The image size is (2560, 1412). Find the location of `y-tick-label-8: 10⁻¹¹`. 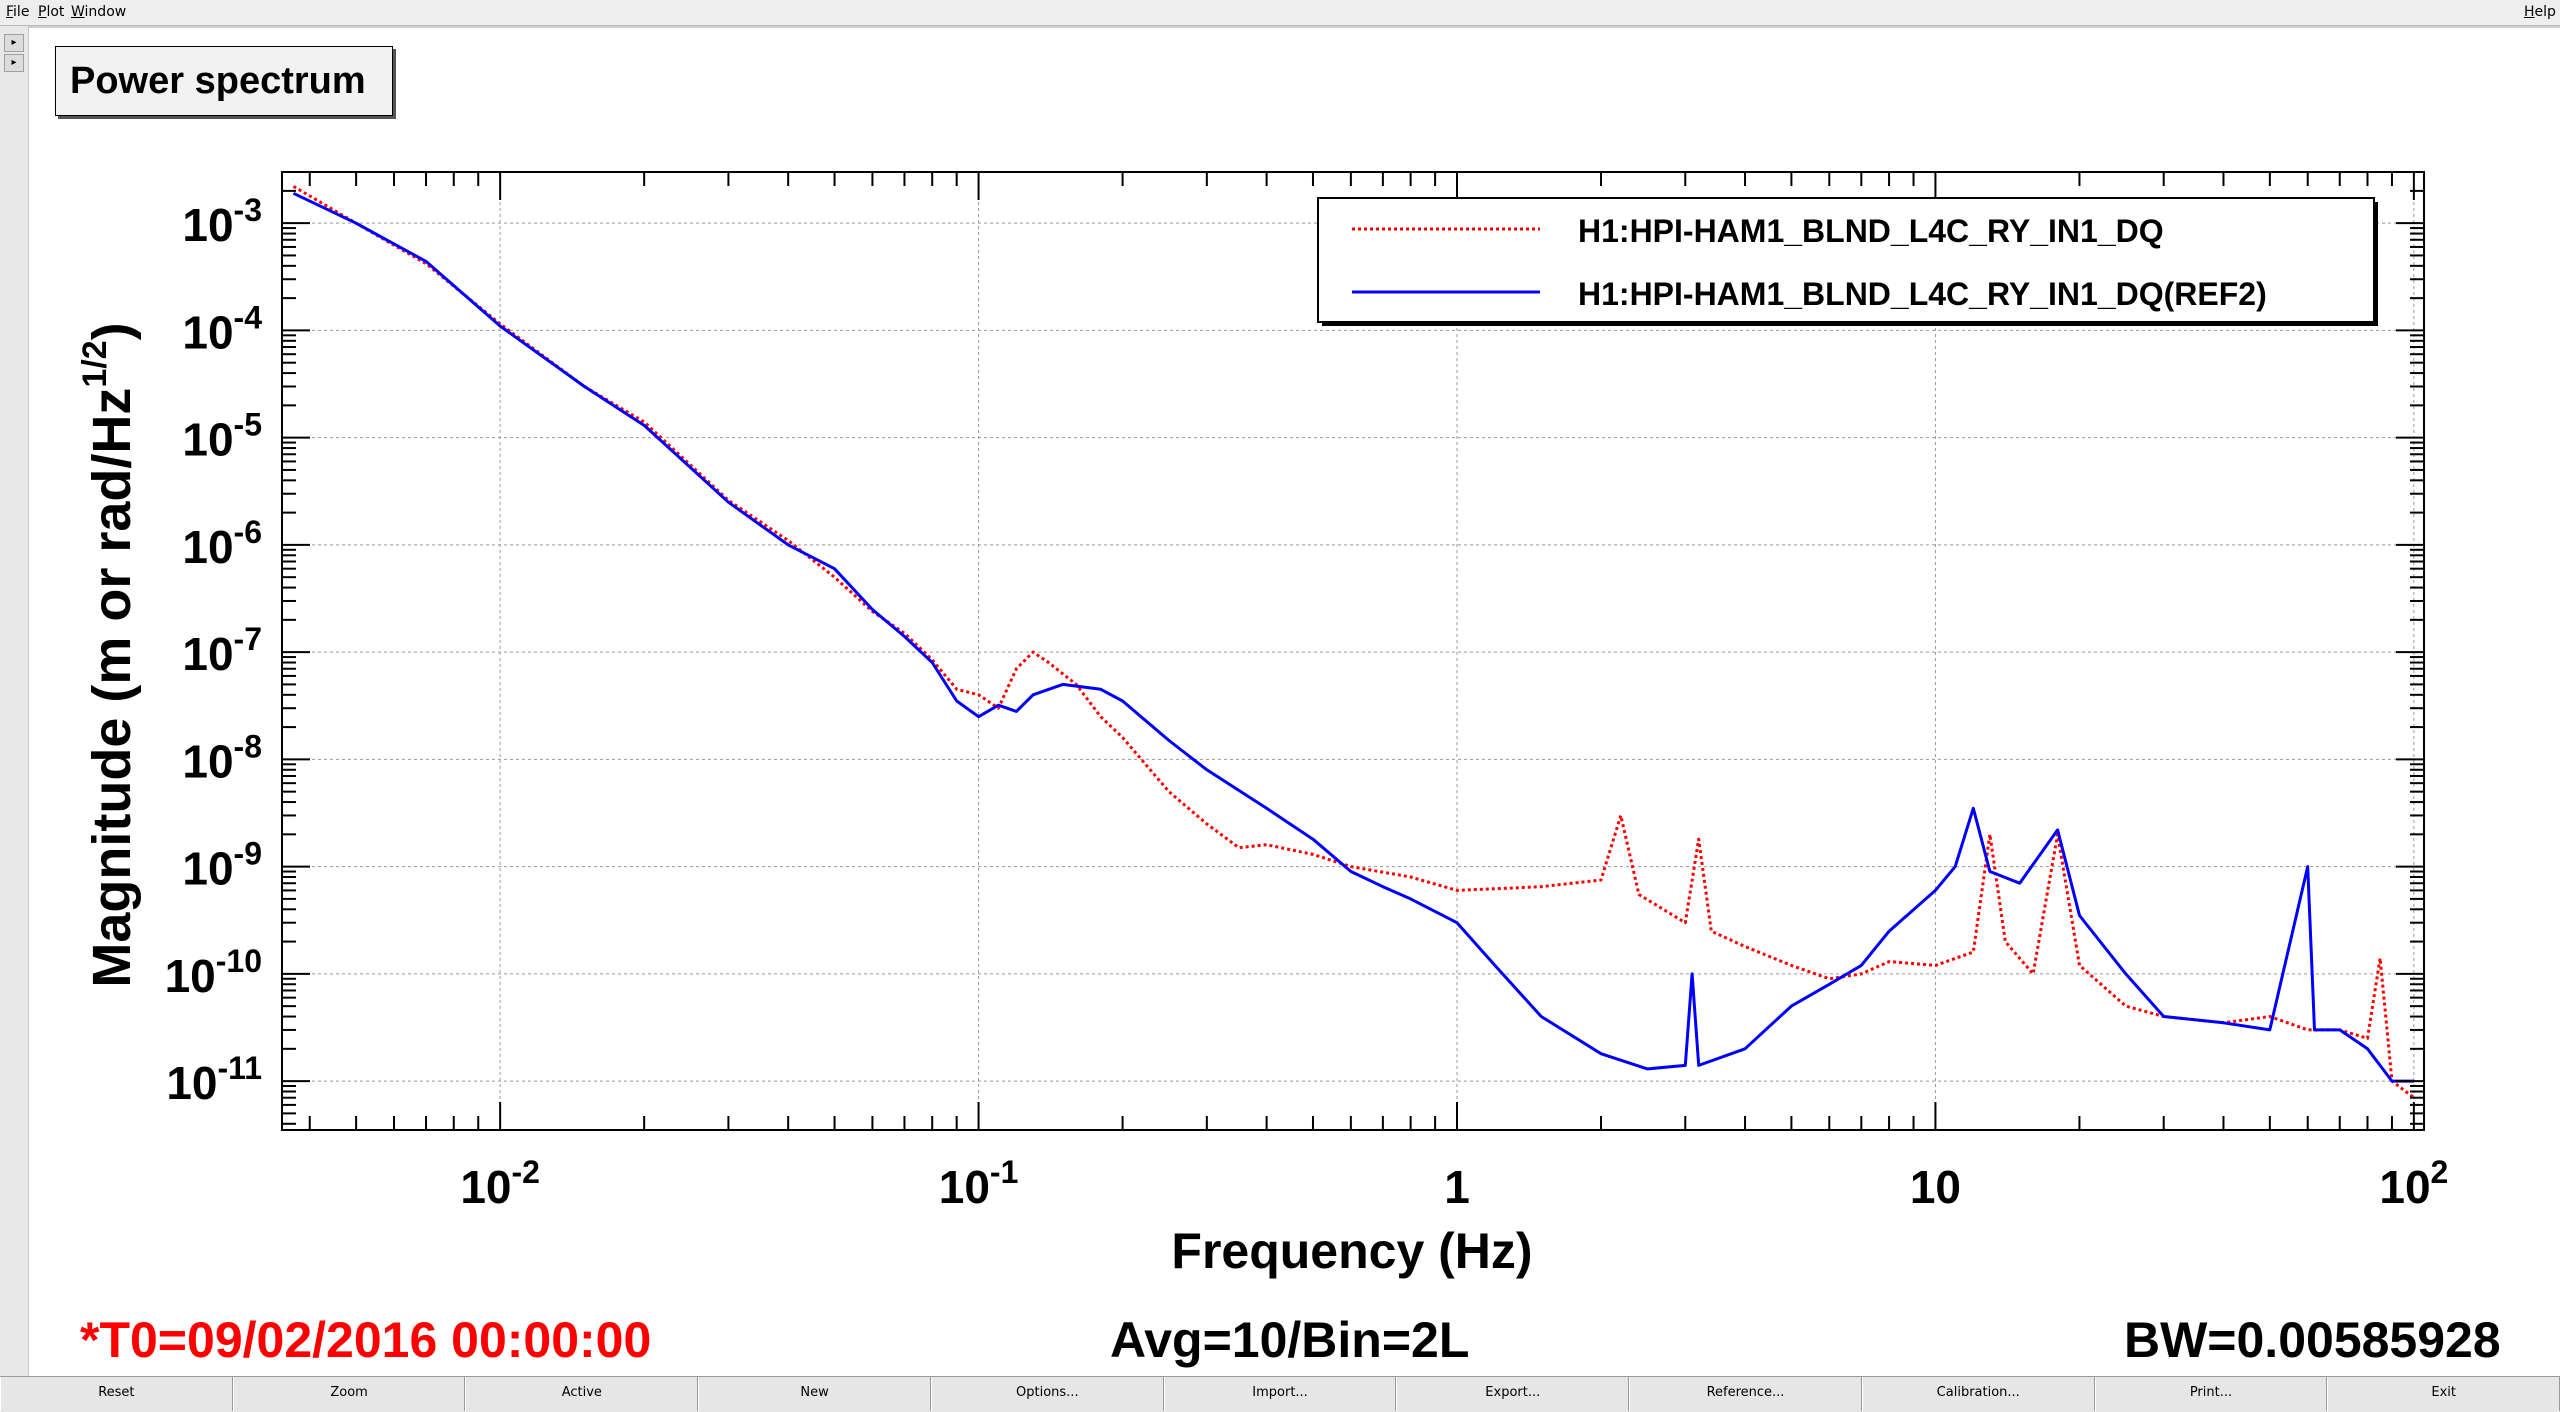

y-tick-label-8: 10⁻¹¹ is located at coordinates (214, 1079).